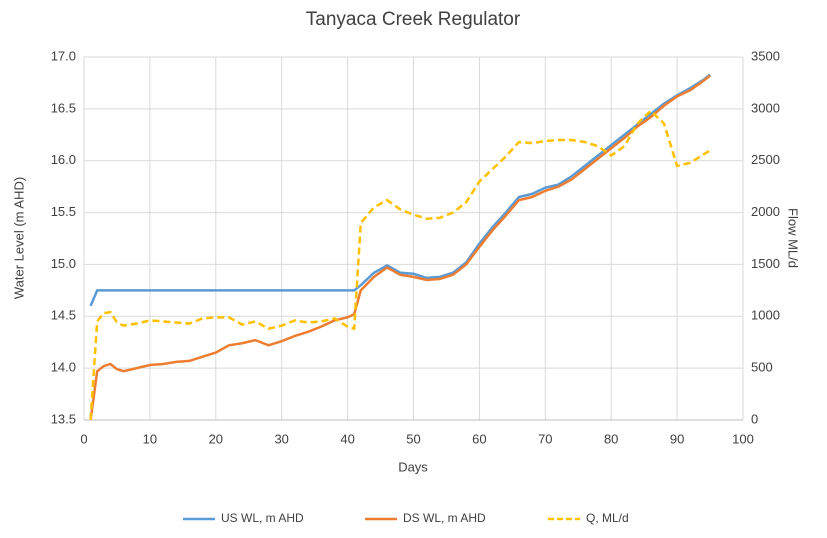 This screenshot has width=827, height=538. Describe the element at coordinates (765, 211) in the screenshot. I see `y2-tick-label: 2000` at that location.